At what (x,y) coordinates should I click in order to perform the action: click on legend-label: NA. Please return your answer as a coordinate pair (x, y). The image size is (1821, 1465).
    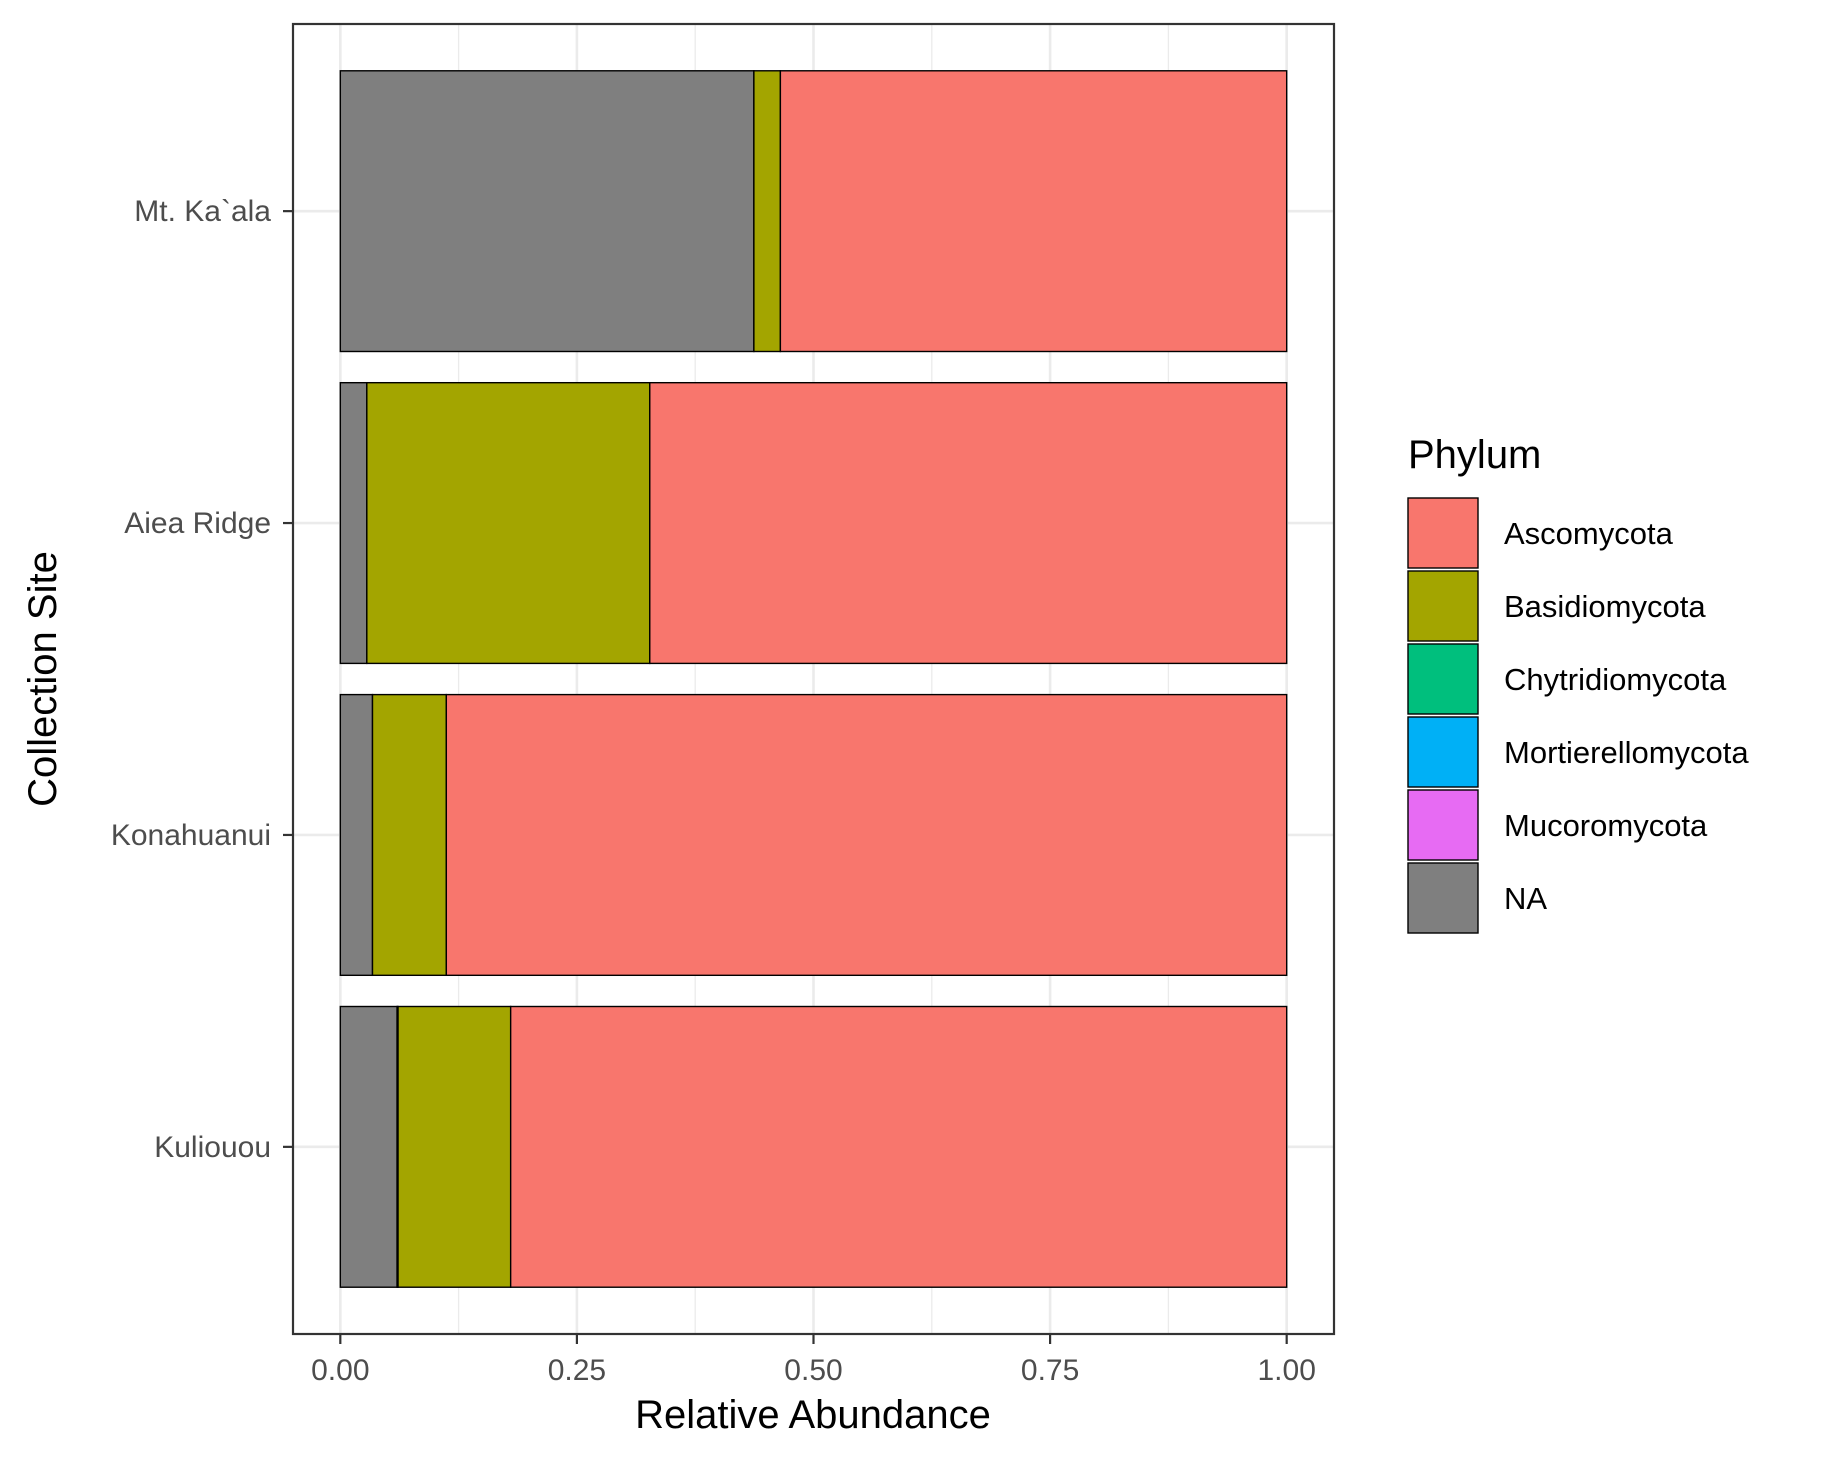
    Looking at the image, I should click on (1525, 898).